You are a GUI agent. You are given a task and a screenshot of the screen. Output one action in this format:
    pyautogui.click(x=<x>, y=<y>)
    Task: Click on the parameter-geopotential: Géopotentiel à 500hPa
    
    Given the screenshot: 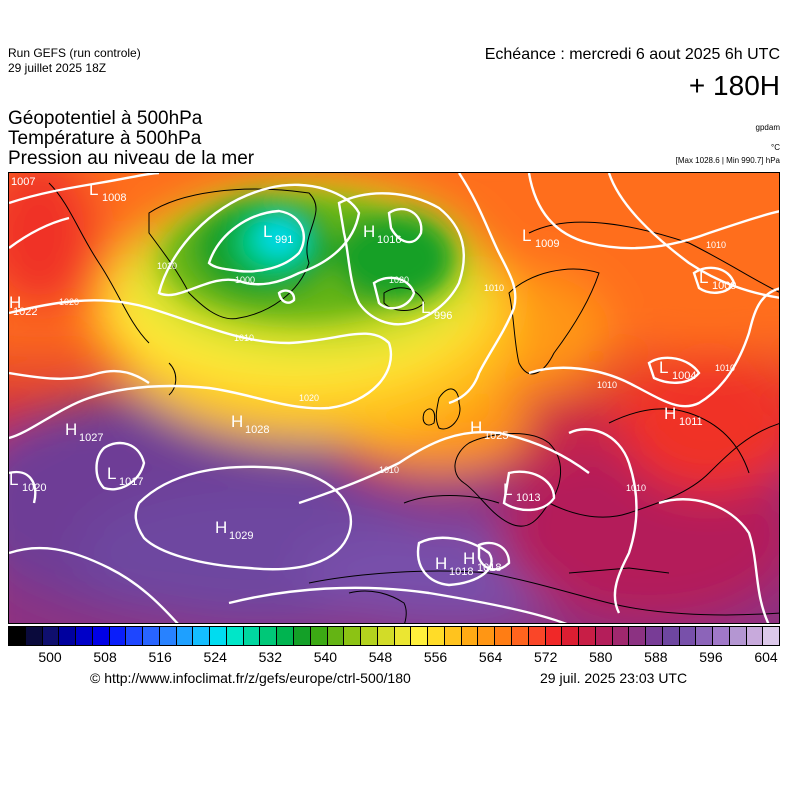 What is the action you would take?
    pyautogui.click(x=105, y=118)
    